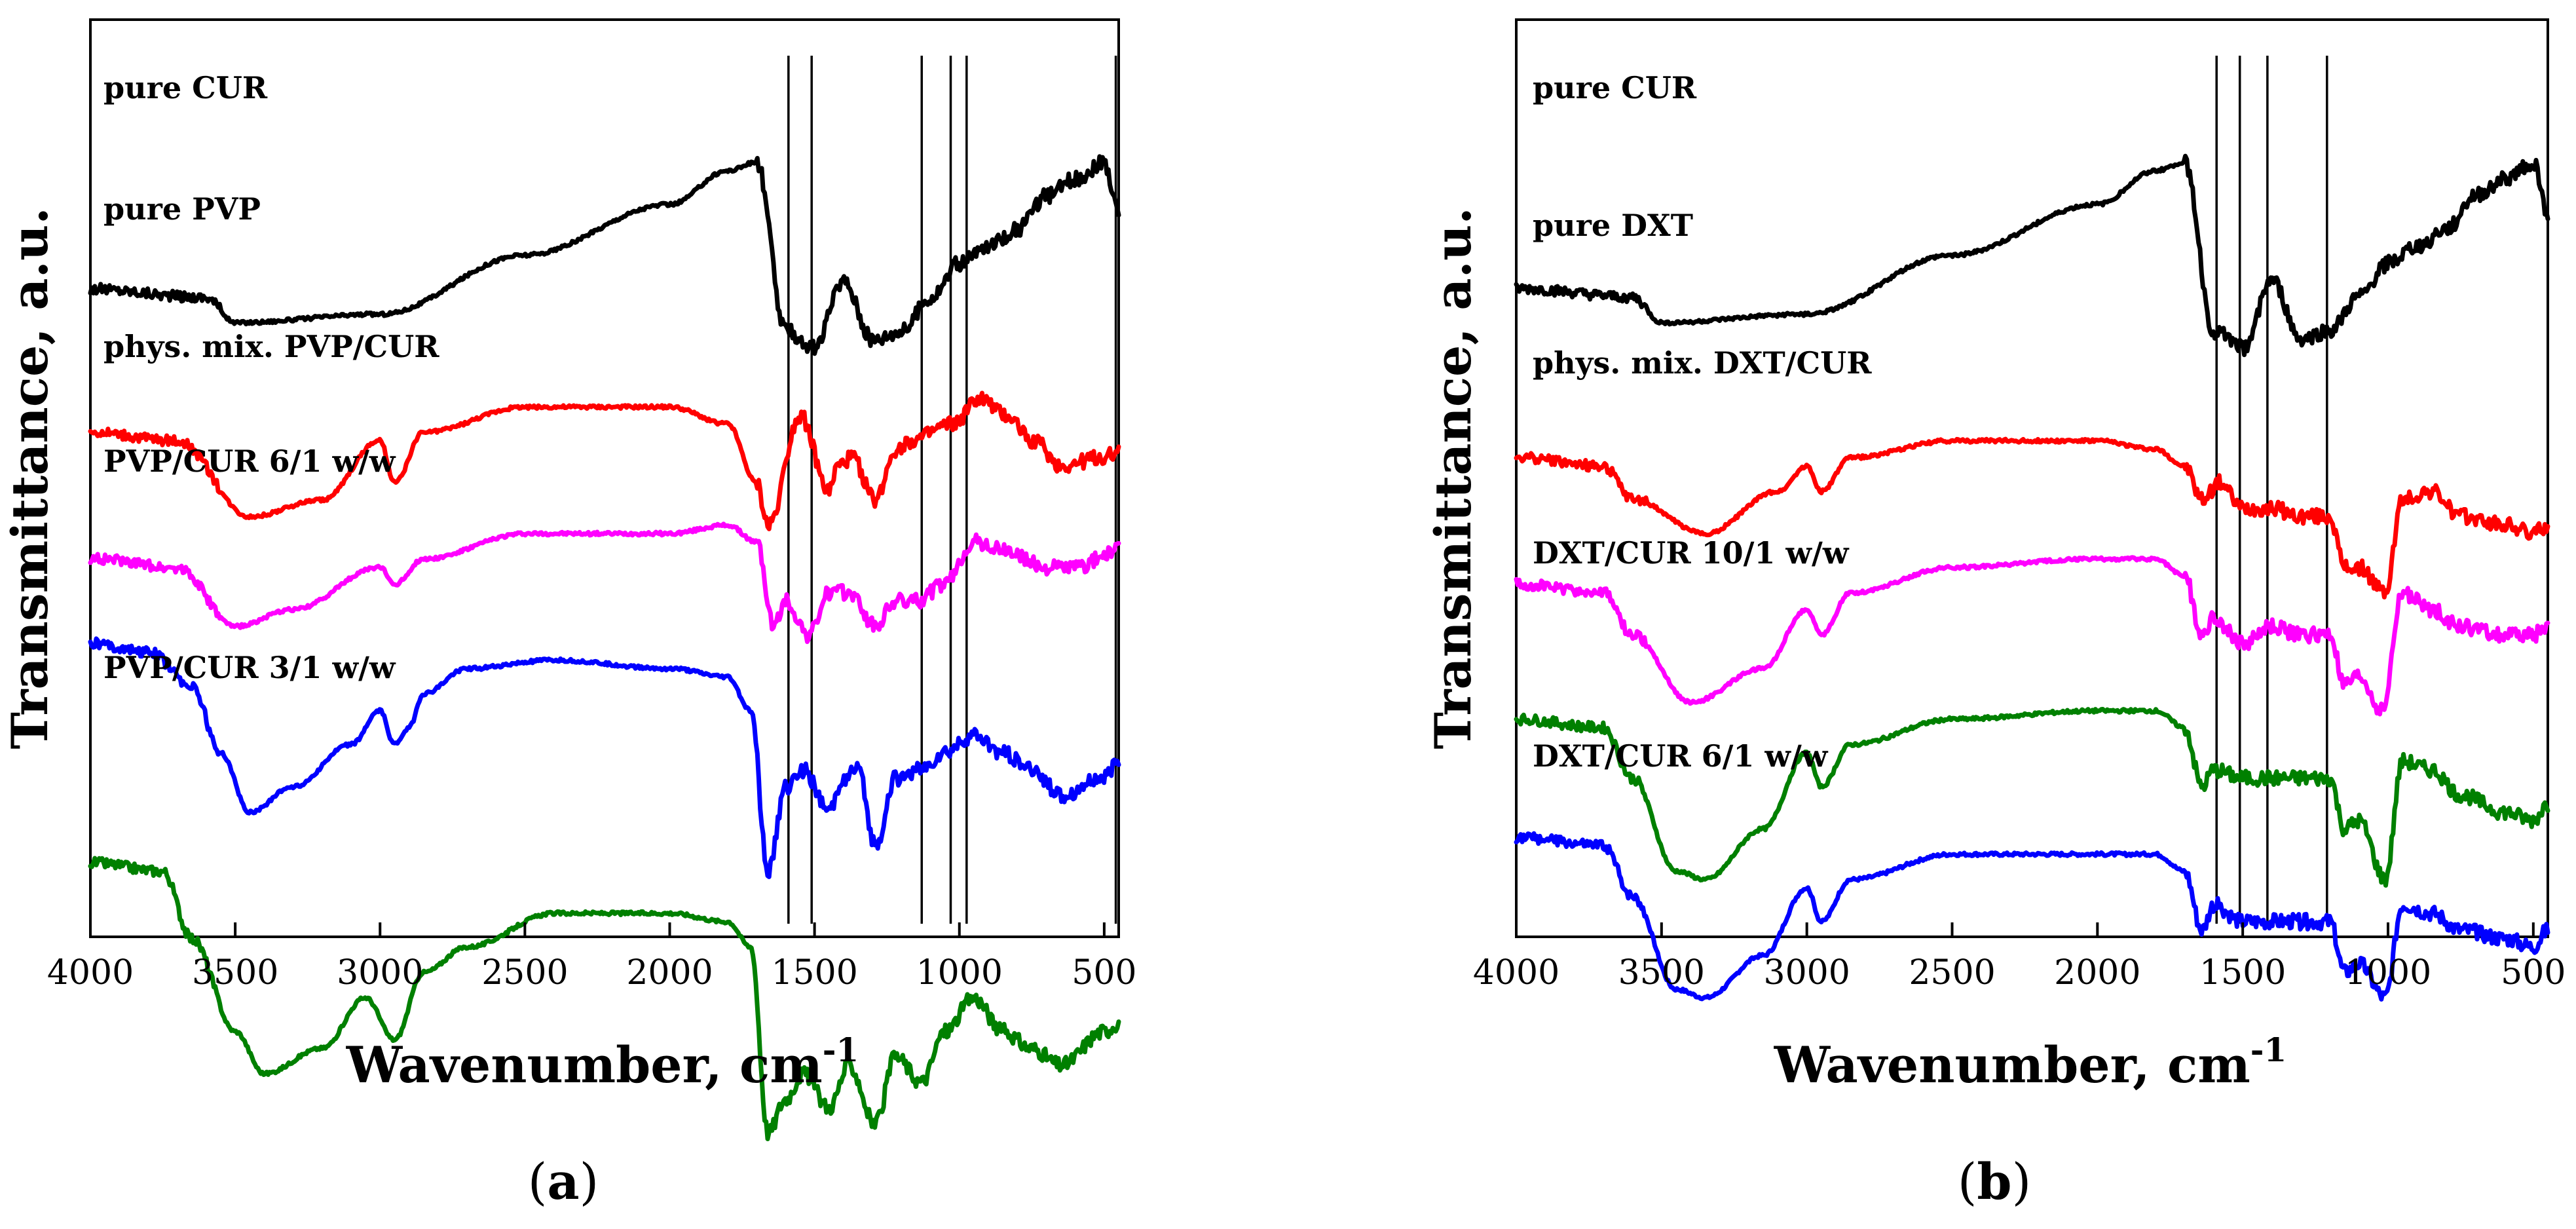 This screenshot has height=1229, width=2576. Describe the element at coordinates (30, 478) in the screenshot. I see `panel-a-y-axis-label: Transmittance, a.u.` at that location.